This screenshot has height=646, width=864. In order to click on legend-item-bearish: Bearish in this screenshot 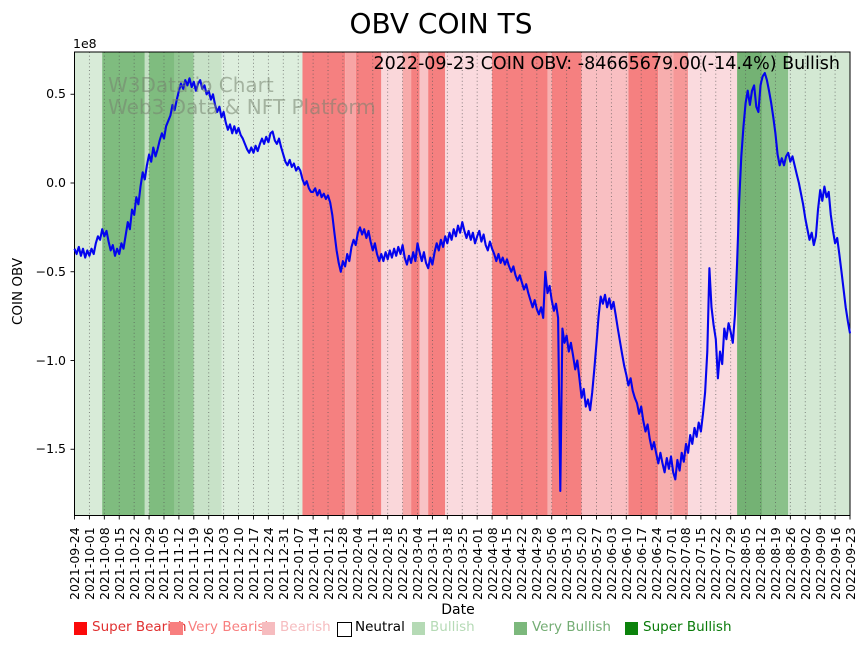, I will do `click(305, 627)`.